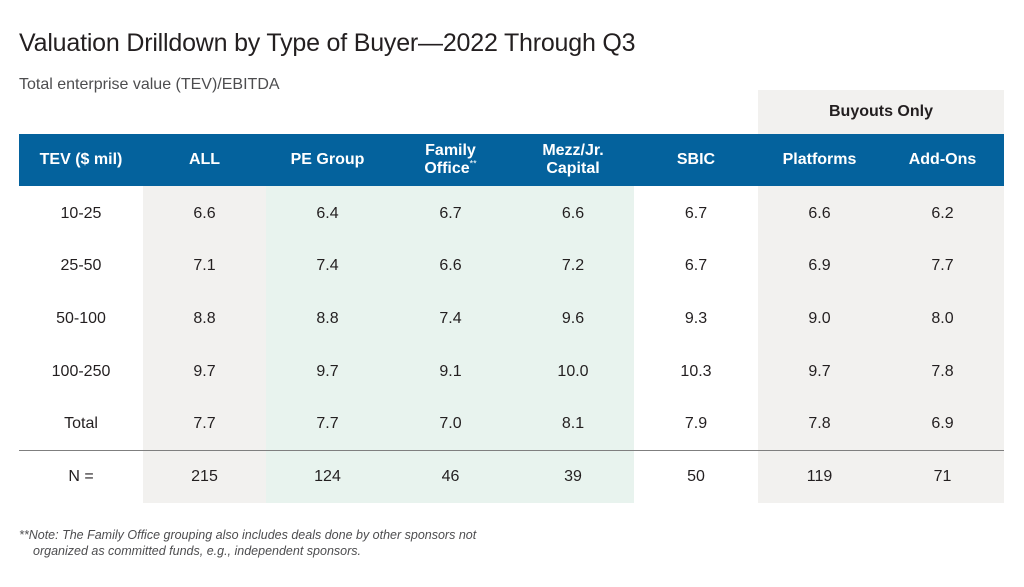 The image size is (1024, 587). Describe the element at coordinates (81, 423) in the screenshot. I see `row-label: Total` at that location.